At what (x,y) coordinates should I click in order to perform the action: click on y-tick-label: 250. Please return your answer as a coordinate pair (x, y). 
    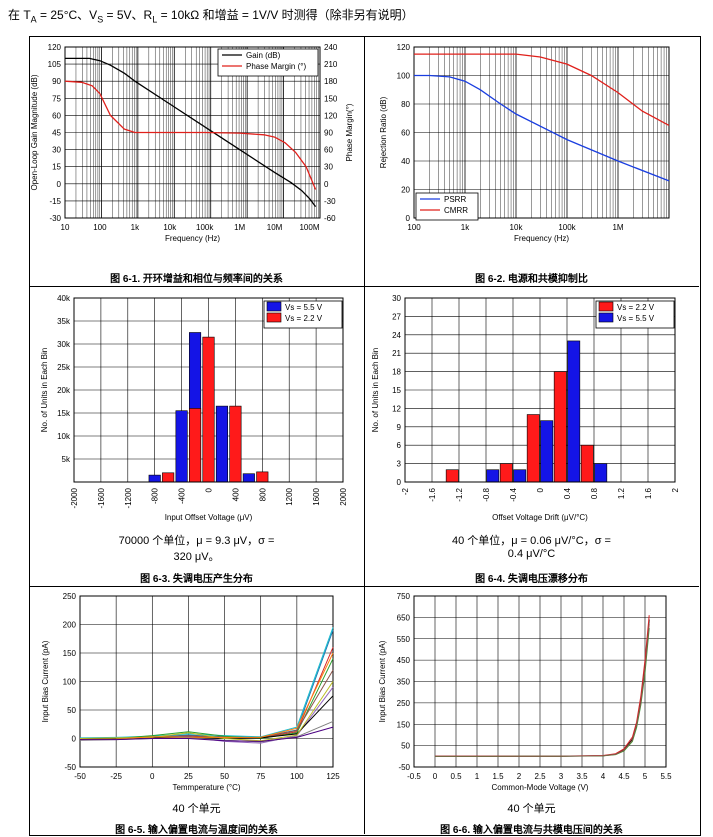
    Looking at the image, I should click on (404, 703).